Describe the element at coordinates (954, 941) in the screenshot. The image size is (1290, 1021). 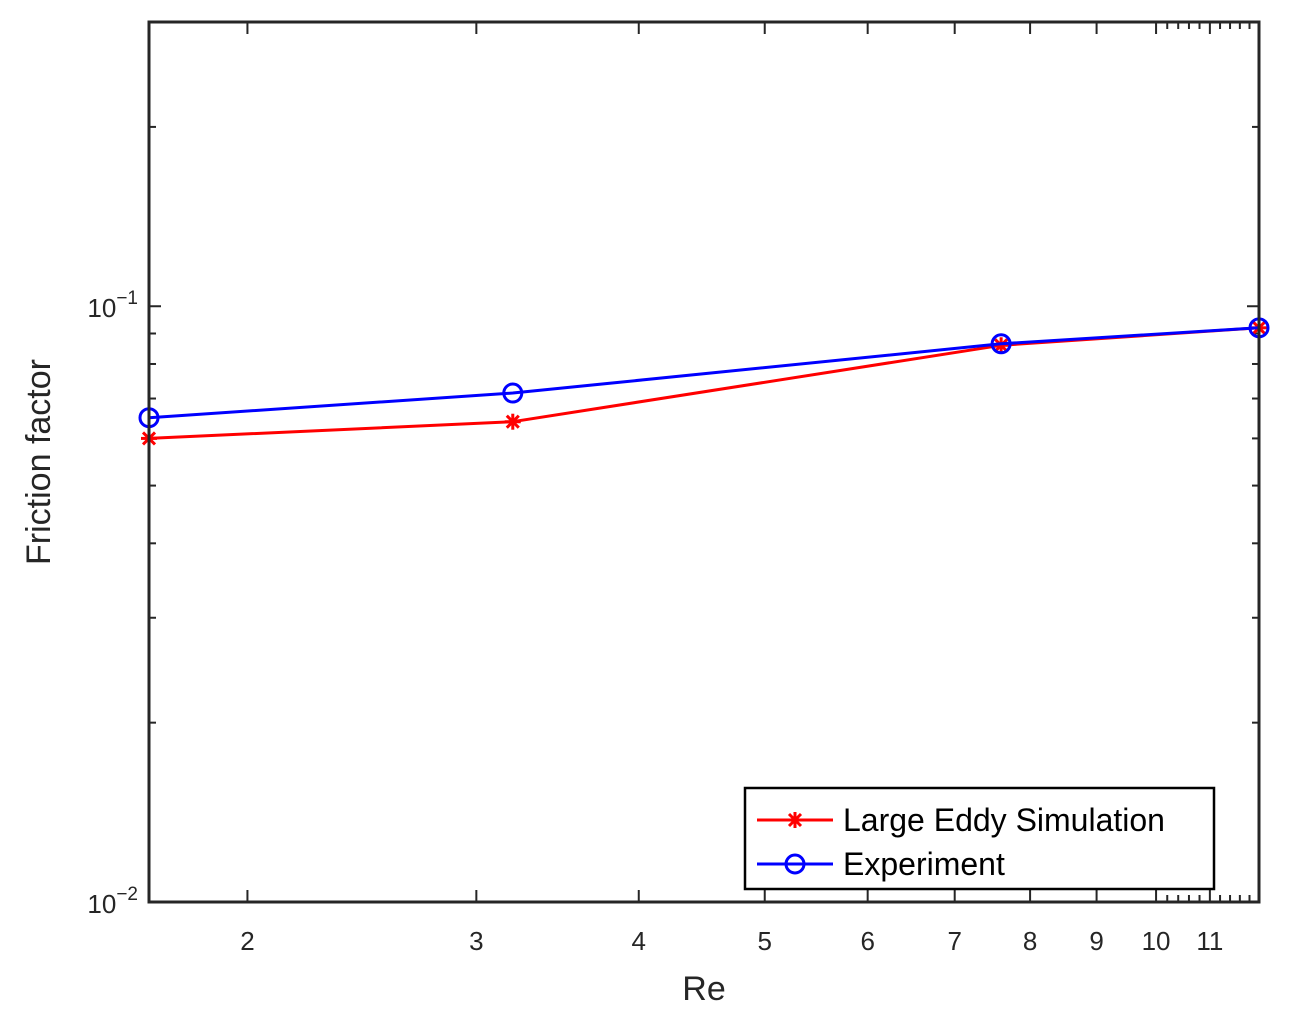
I see `x-tick-label: 7` at that location.